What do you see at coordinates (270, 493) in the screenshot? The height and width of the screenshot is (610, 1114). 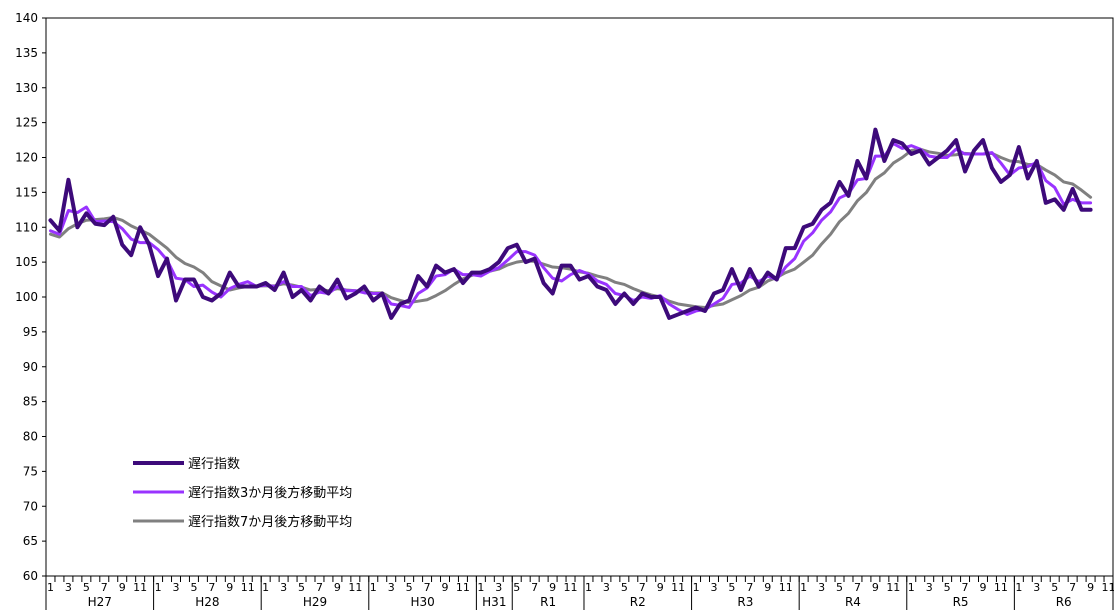 I see `legend-label-1: 遅行指数3か月後方移動平均` at bounding box center [270, 493].